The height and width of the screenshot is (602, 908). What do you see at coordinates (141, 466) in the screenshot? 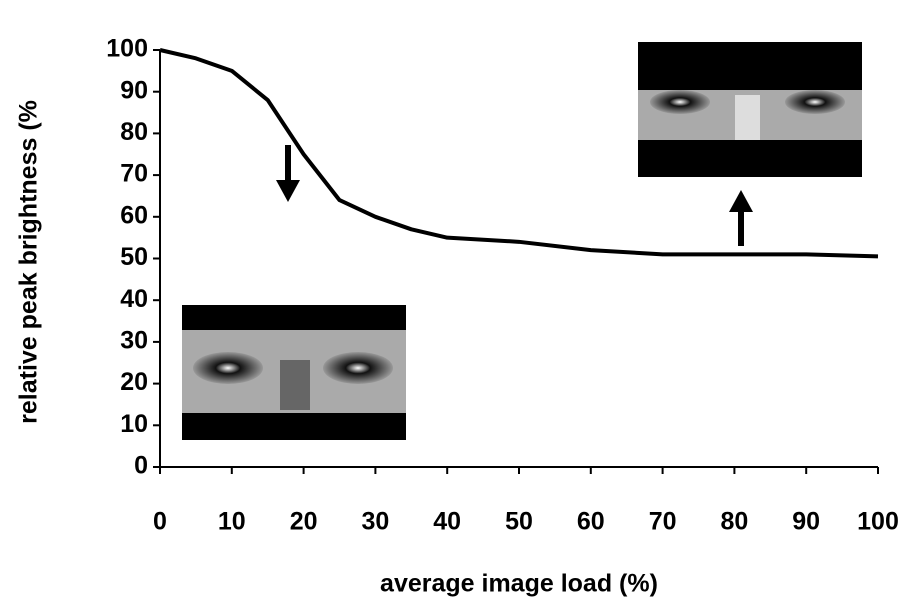
I see `y-tick-label: 0` at bounding box center [141, 466].